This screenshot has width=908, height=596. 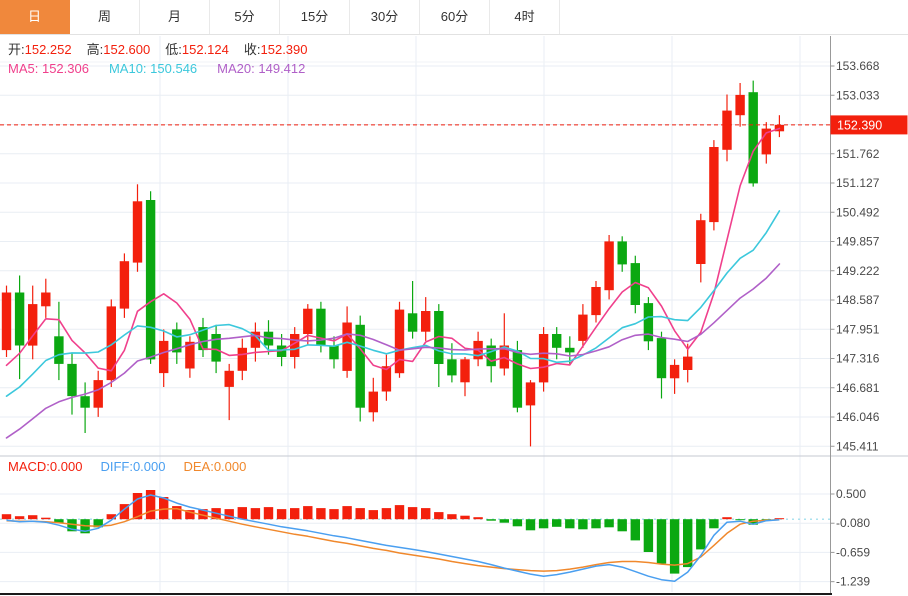 I want to click on open-label: 开:, so click(x=16, y=49).